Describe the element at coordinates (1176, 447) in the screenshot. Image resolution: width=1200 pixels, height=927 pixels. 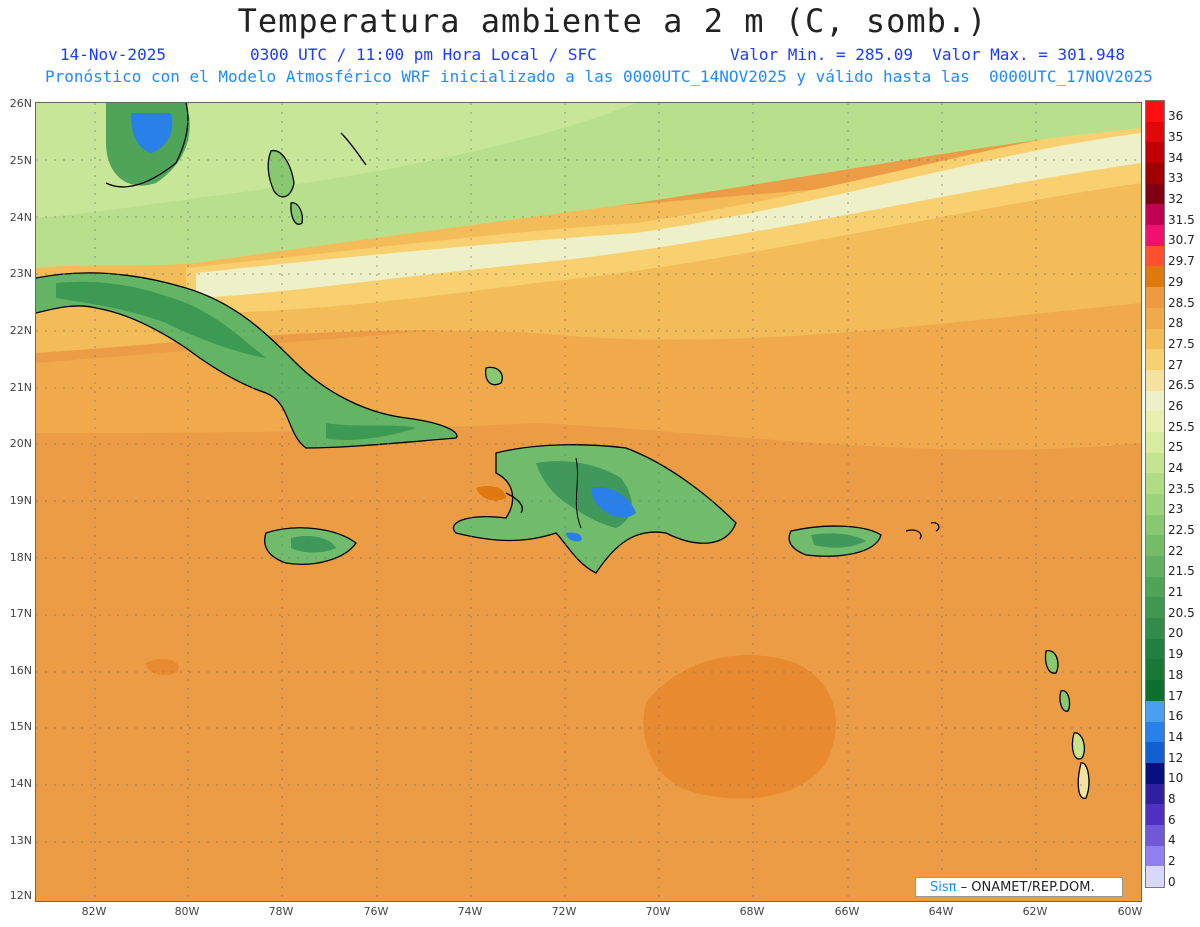
I see `colorbar-label: 25` at that location.